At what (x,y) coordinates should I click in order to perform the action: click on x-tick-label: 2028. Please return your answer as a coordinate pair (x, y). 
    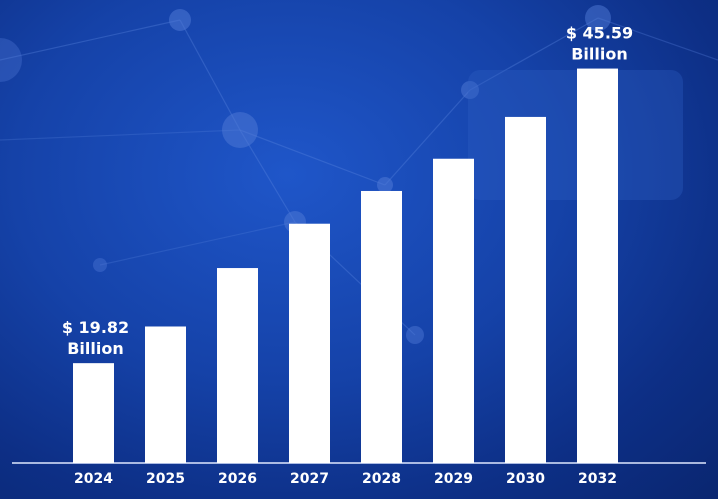
    Looking at the image, I should click on (381, 479).